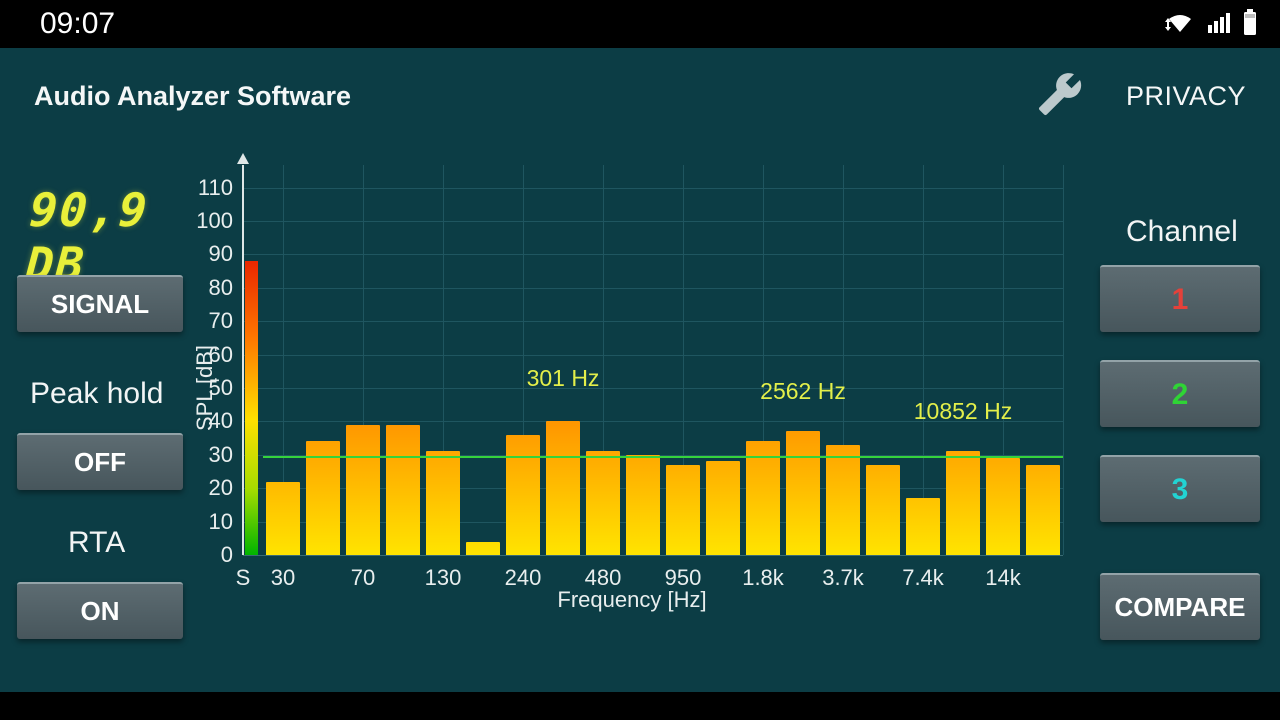 This screenshot has width=1280, height=720. Describe the element at coordinates (1180, 488) in the screenshot. I see `channel-3-button: 3` at that location.